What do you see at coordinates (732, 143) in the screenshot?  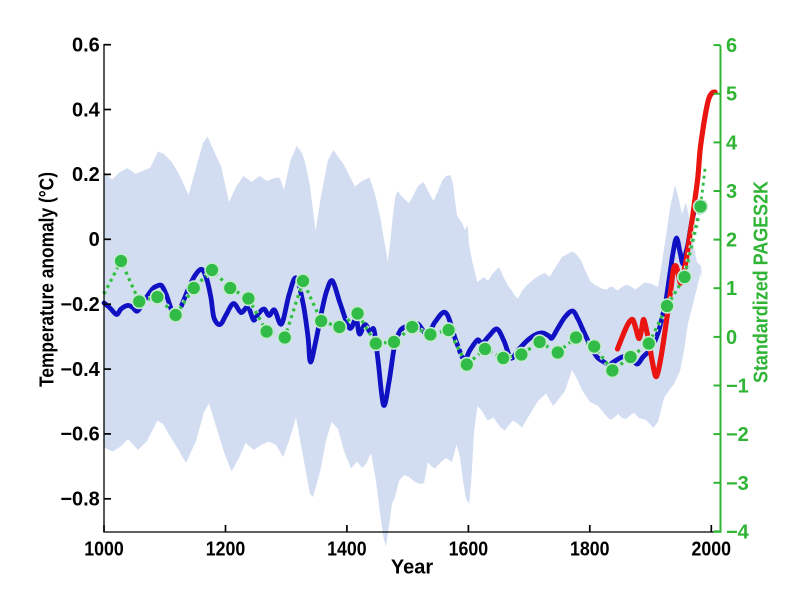 I see `svg-text: 4` at bounding box center [732, 143].